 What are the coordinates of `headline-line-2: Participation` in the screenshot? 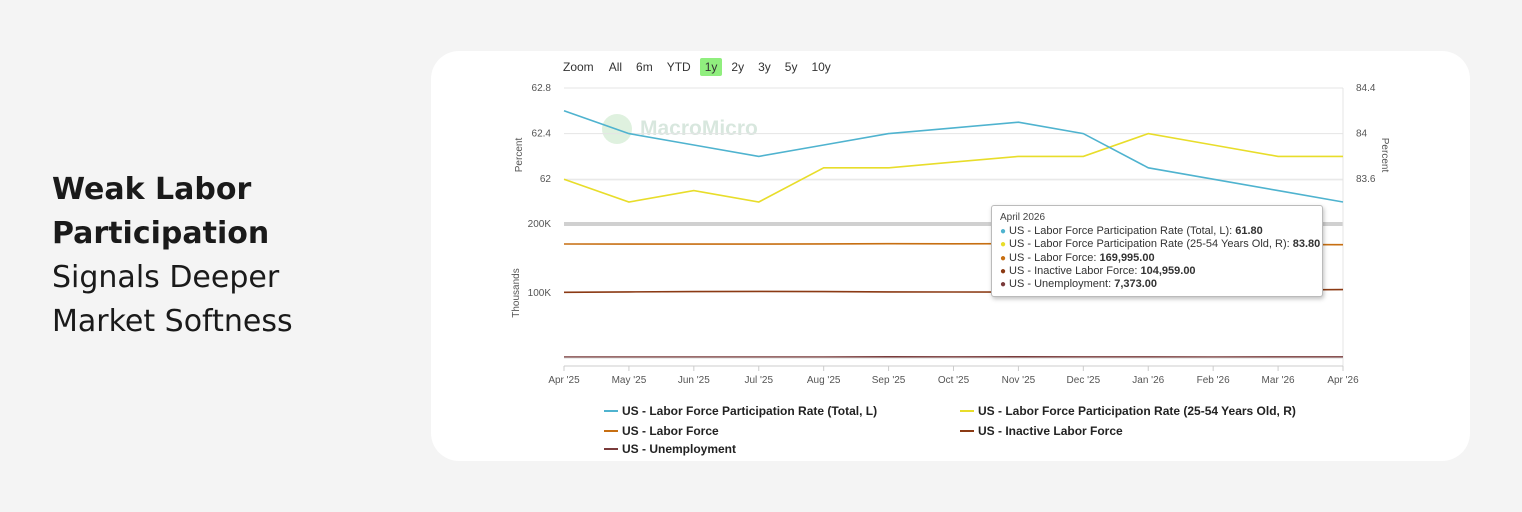 It's located at (161, 233).